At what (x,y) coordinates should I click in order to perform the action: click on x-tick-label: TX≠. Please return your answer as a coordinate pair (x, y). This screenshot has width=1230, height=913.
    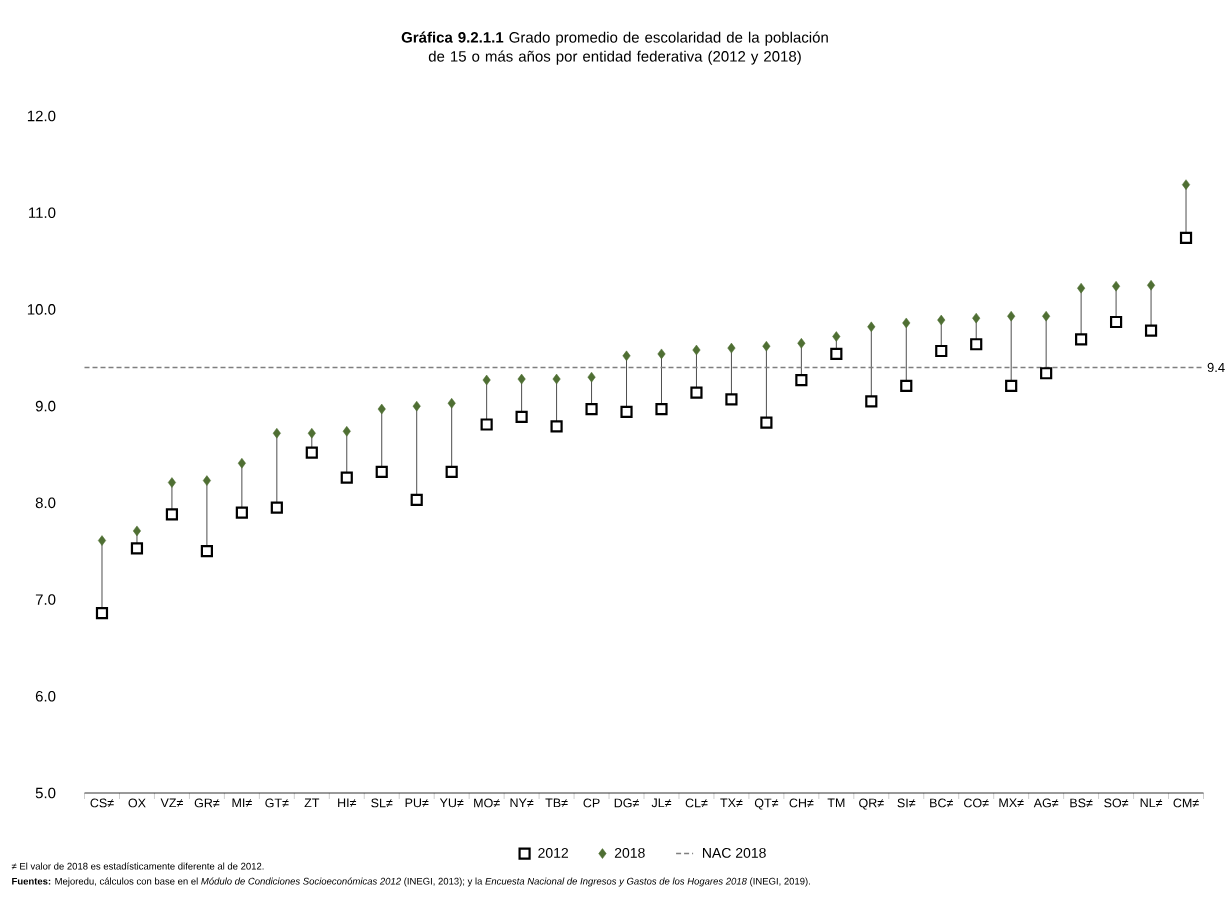
    Looking at the image, I should click on (731, 803).